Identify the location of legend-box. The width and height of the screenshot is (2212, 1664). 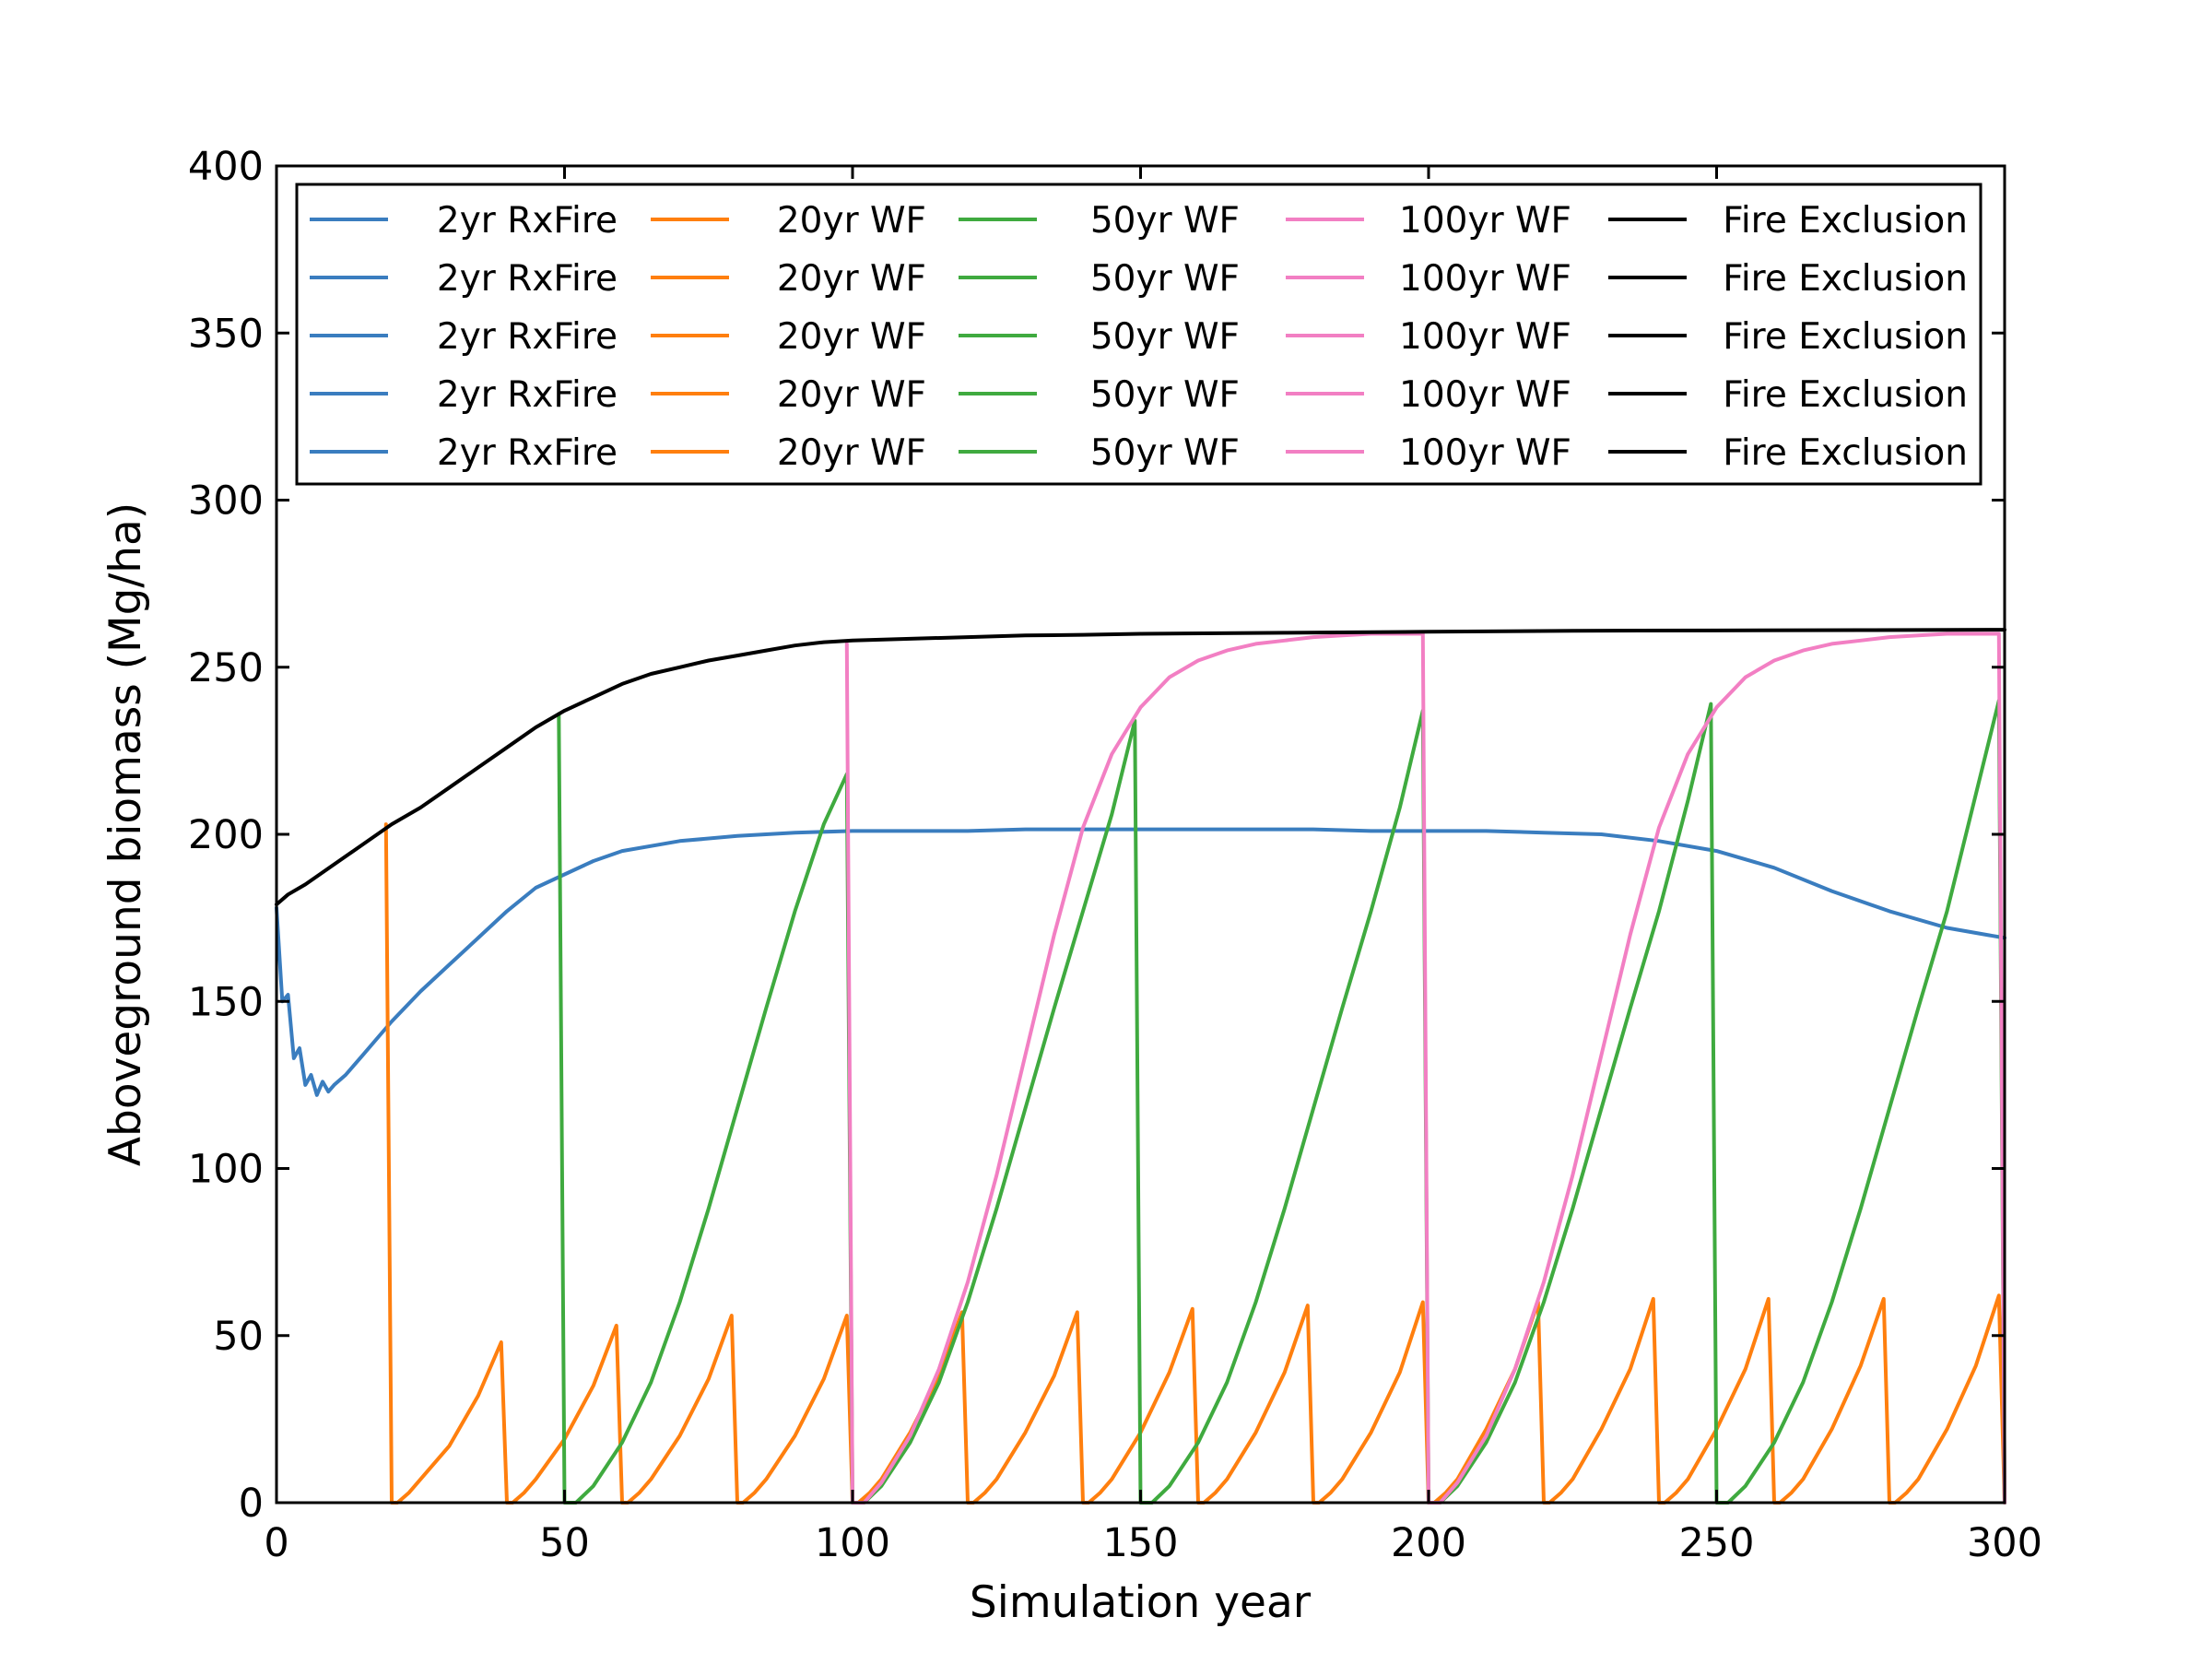
(1139, 334).